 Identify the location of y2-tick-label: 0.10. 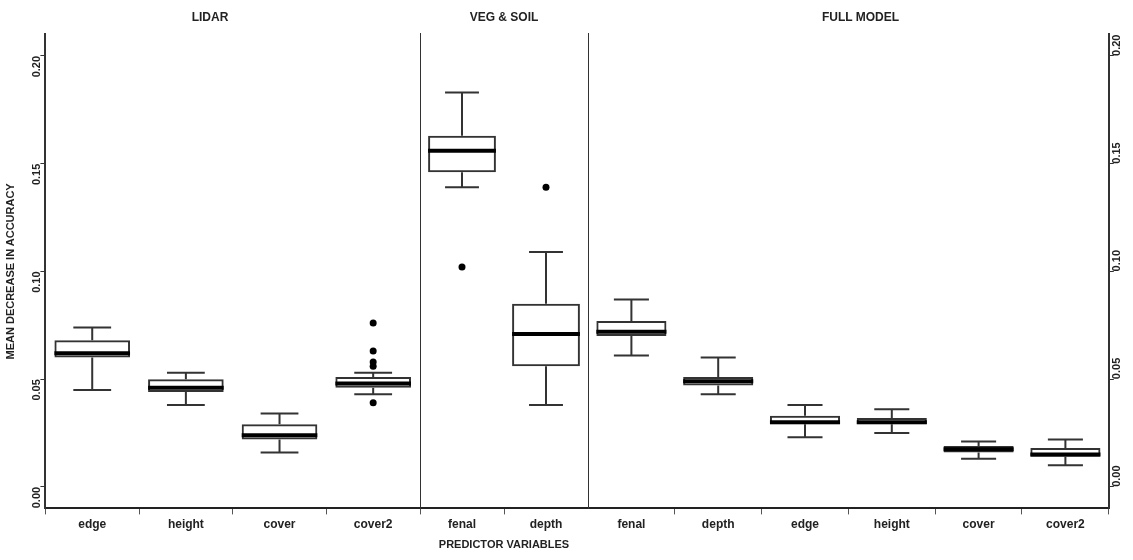
(1115, 260).